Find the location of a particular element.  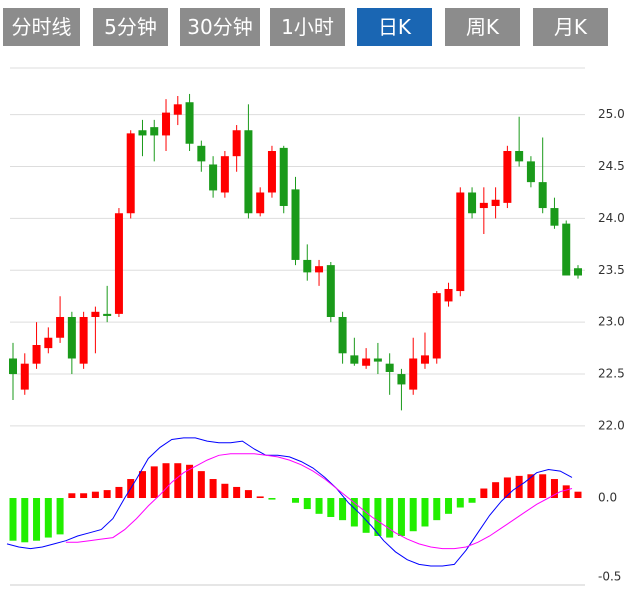

macd-line is located at coordinates (319, 501).